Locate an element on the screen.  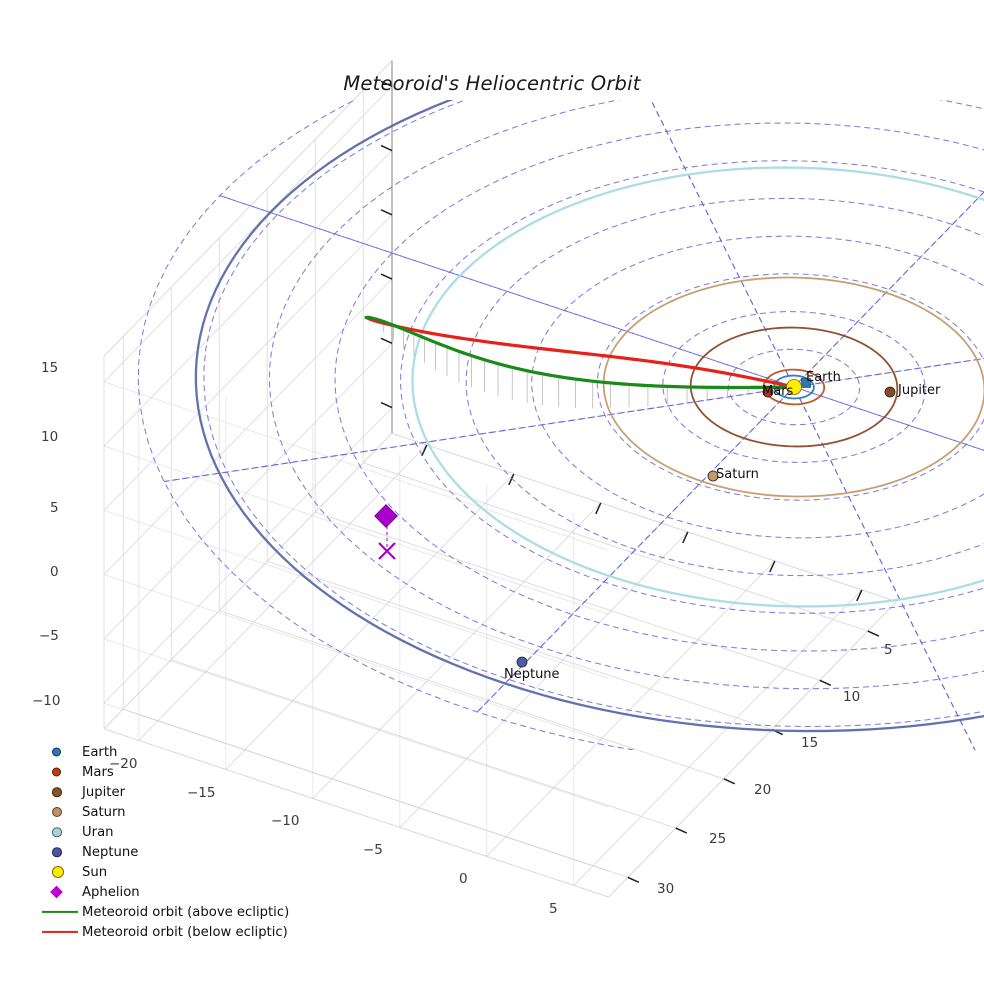
legend-item: Meteoroid orbit (above ecliptic) is located at coordinates (170, 912).